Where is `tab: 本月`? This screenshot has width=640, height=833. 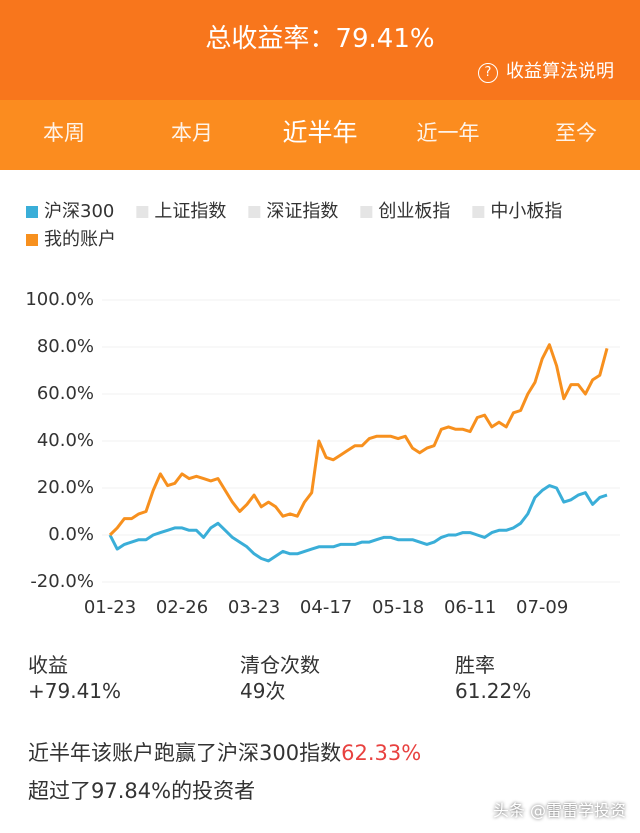 tab: 本月 is located at coordinates (192, 133).